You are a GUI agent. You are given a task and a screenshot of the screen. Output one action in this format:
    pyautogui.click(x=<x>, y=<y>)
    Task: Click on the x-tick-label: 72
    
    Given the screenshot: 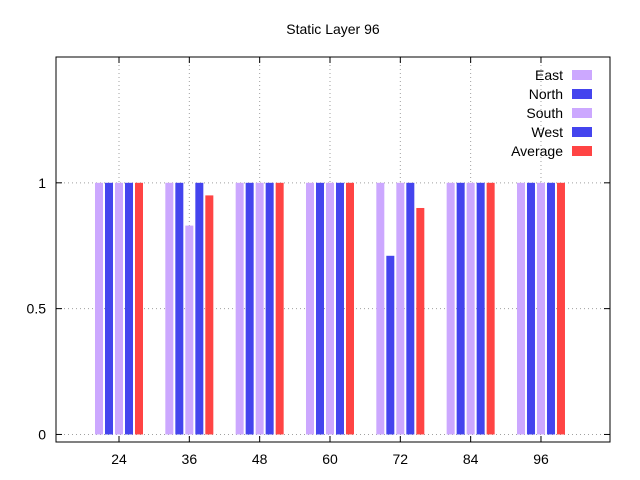 What is the action you would take?
    pyautogui.click(x=401, y=459)
    